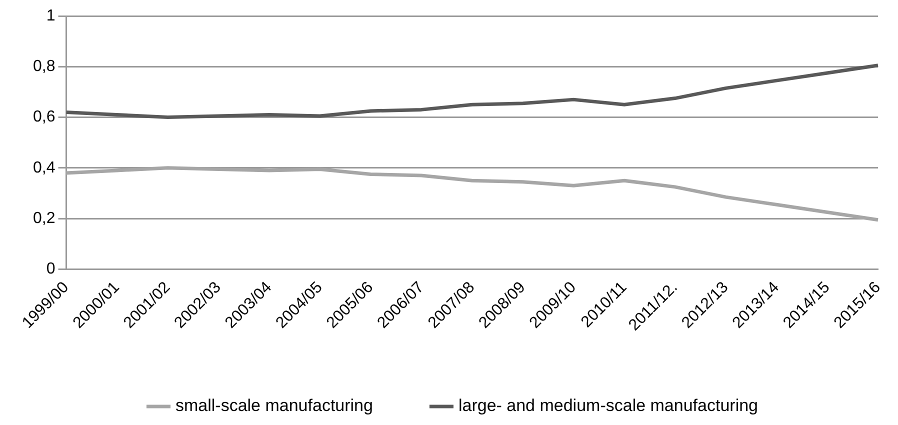 Image resolution: width=898 pixels, height=425 pixels. What do you see at coordinates (44, 218) in the screenshot?
I see `y-tick-label: 0,2` at bounding box center [44, 218].